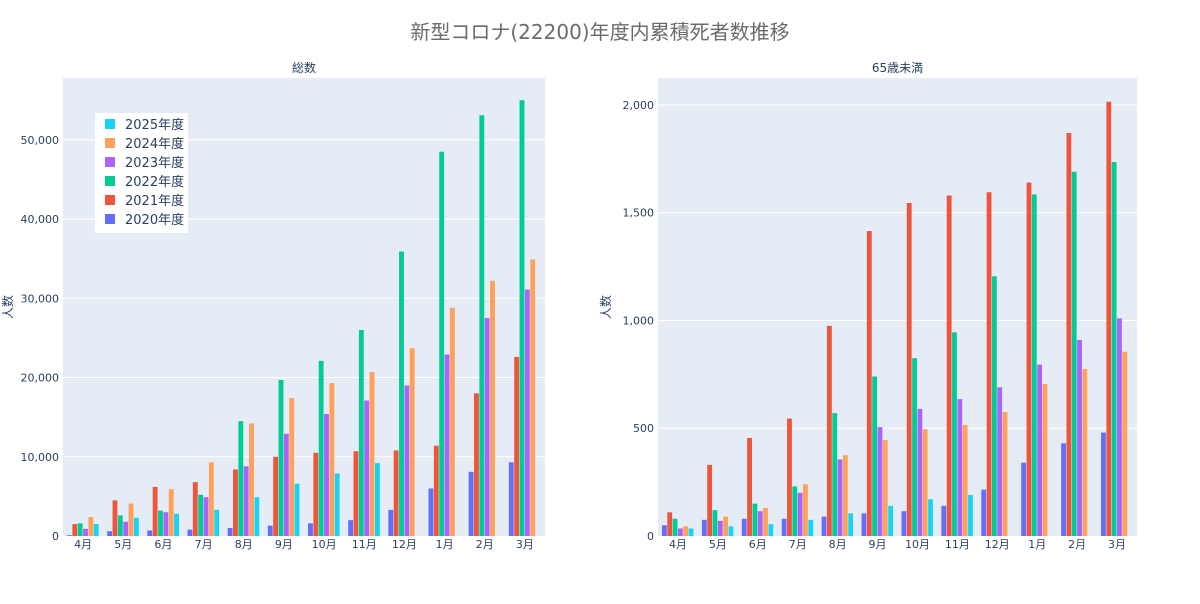 Image resolution: width=1200 pixels, height=604 pixels. What do you see at coordinates (144, 182) in the screenshot?
I see `legend-item: 2022年度` at bounding box center [144, 182].